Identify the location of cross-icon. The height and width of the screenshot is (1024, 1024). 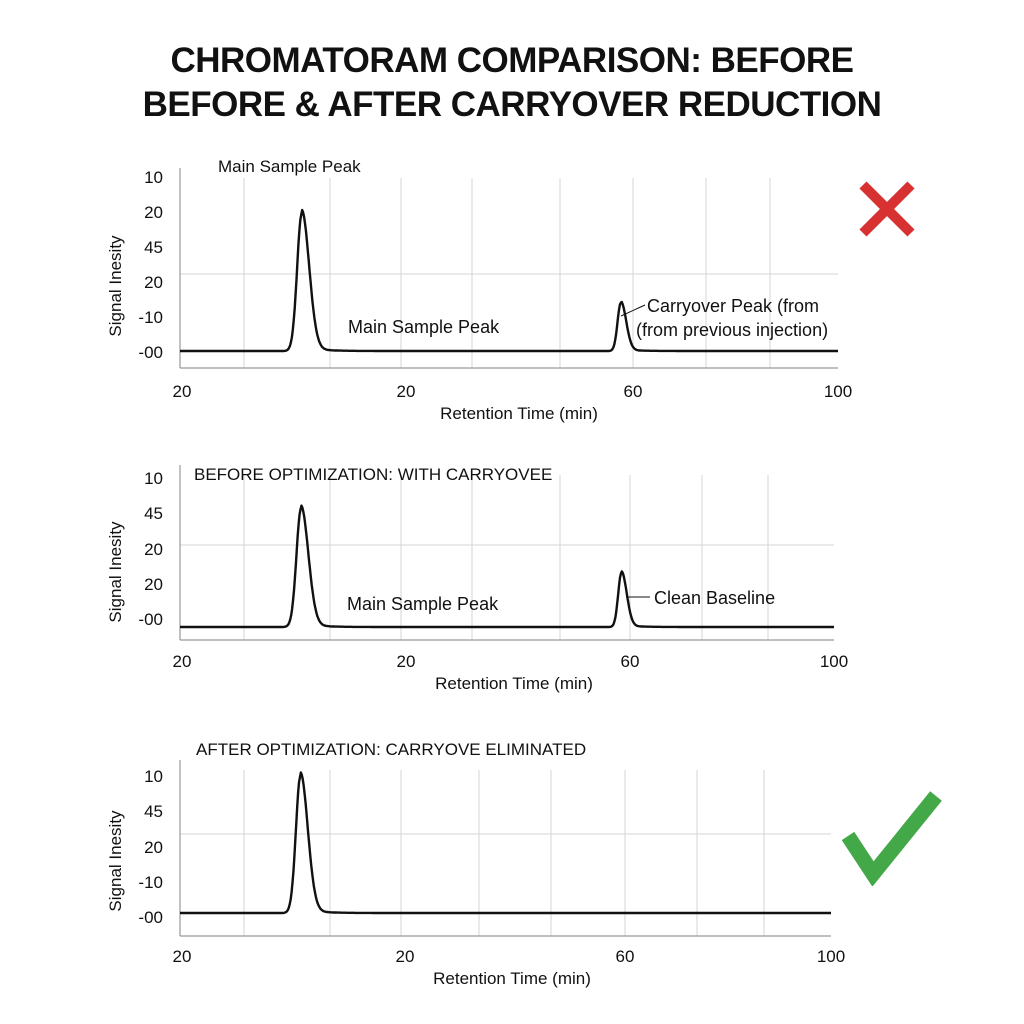
(887, 209).